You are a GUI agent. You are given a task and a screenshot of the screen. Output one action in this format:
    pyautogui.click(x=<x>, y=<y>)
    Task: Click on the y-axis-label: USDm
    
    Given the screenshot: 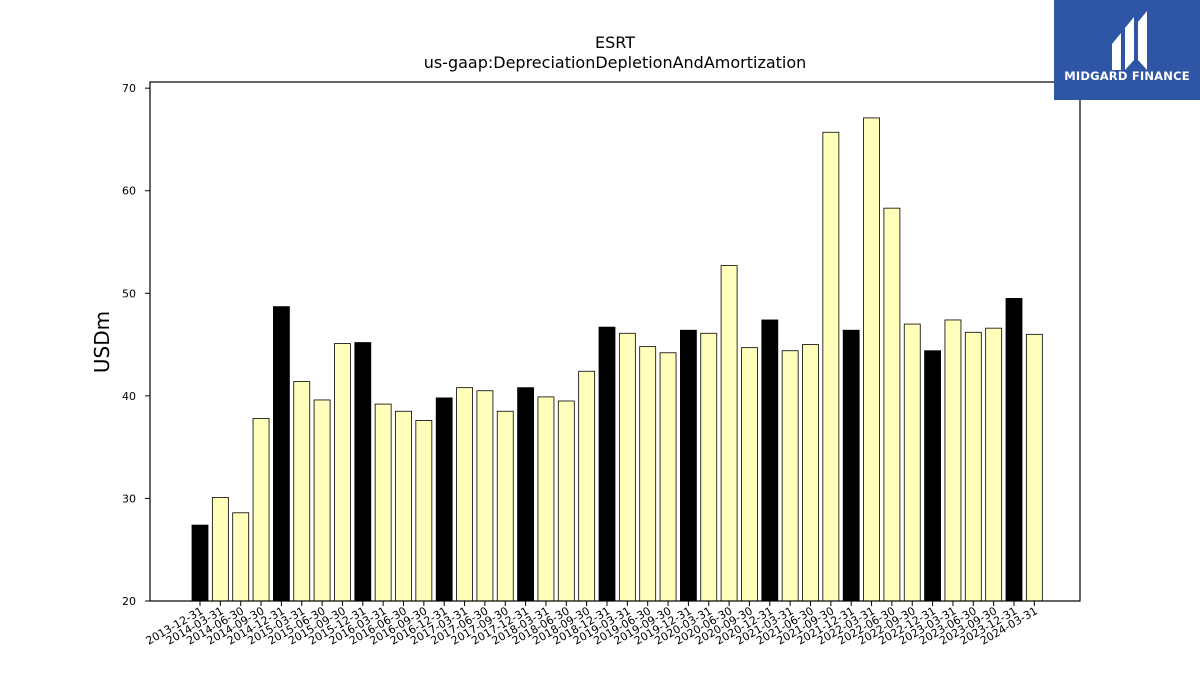 What is the action you would take?
    pyautogui.click(x=102, y=342)
    